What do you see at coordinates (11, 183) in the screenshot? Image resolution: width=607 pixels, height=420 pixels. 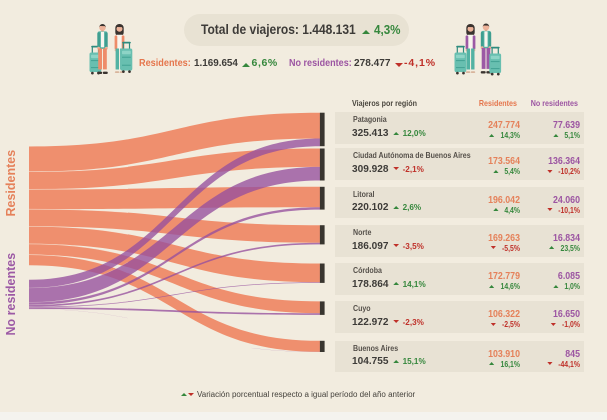 I see `svg-text: Residentes` at bounding box center [11, 183].